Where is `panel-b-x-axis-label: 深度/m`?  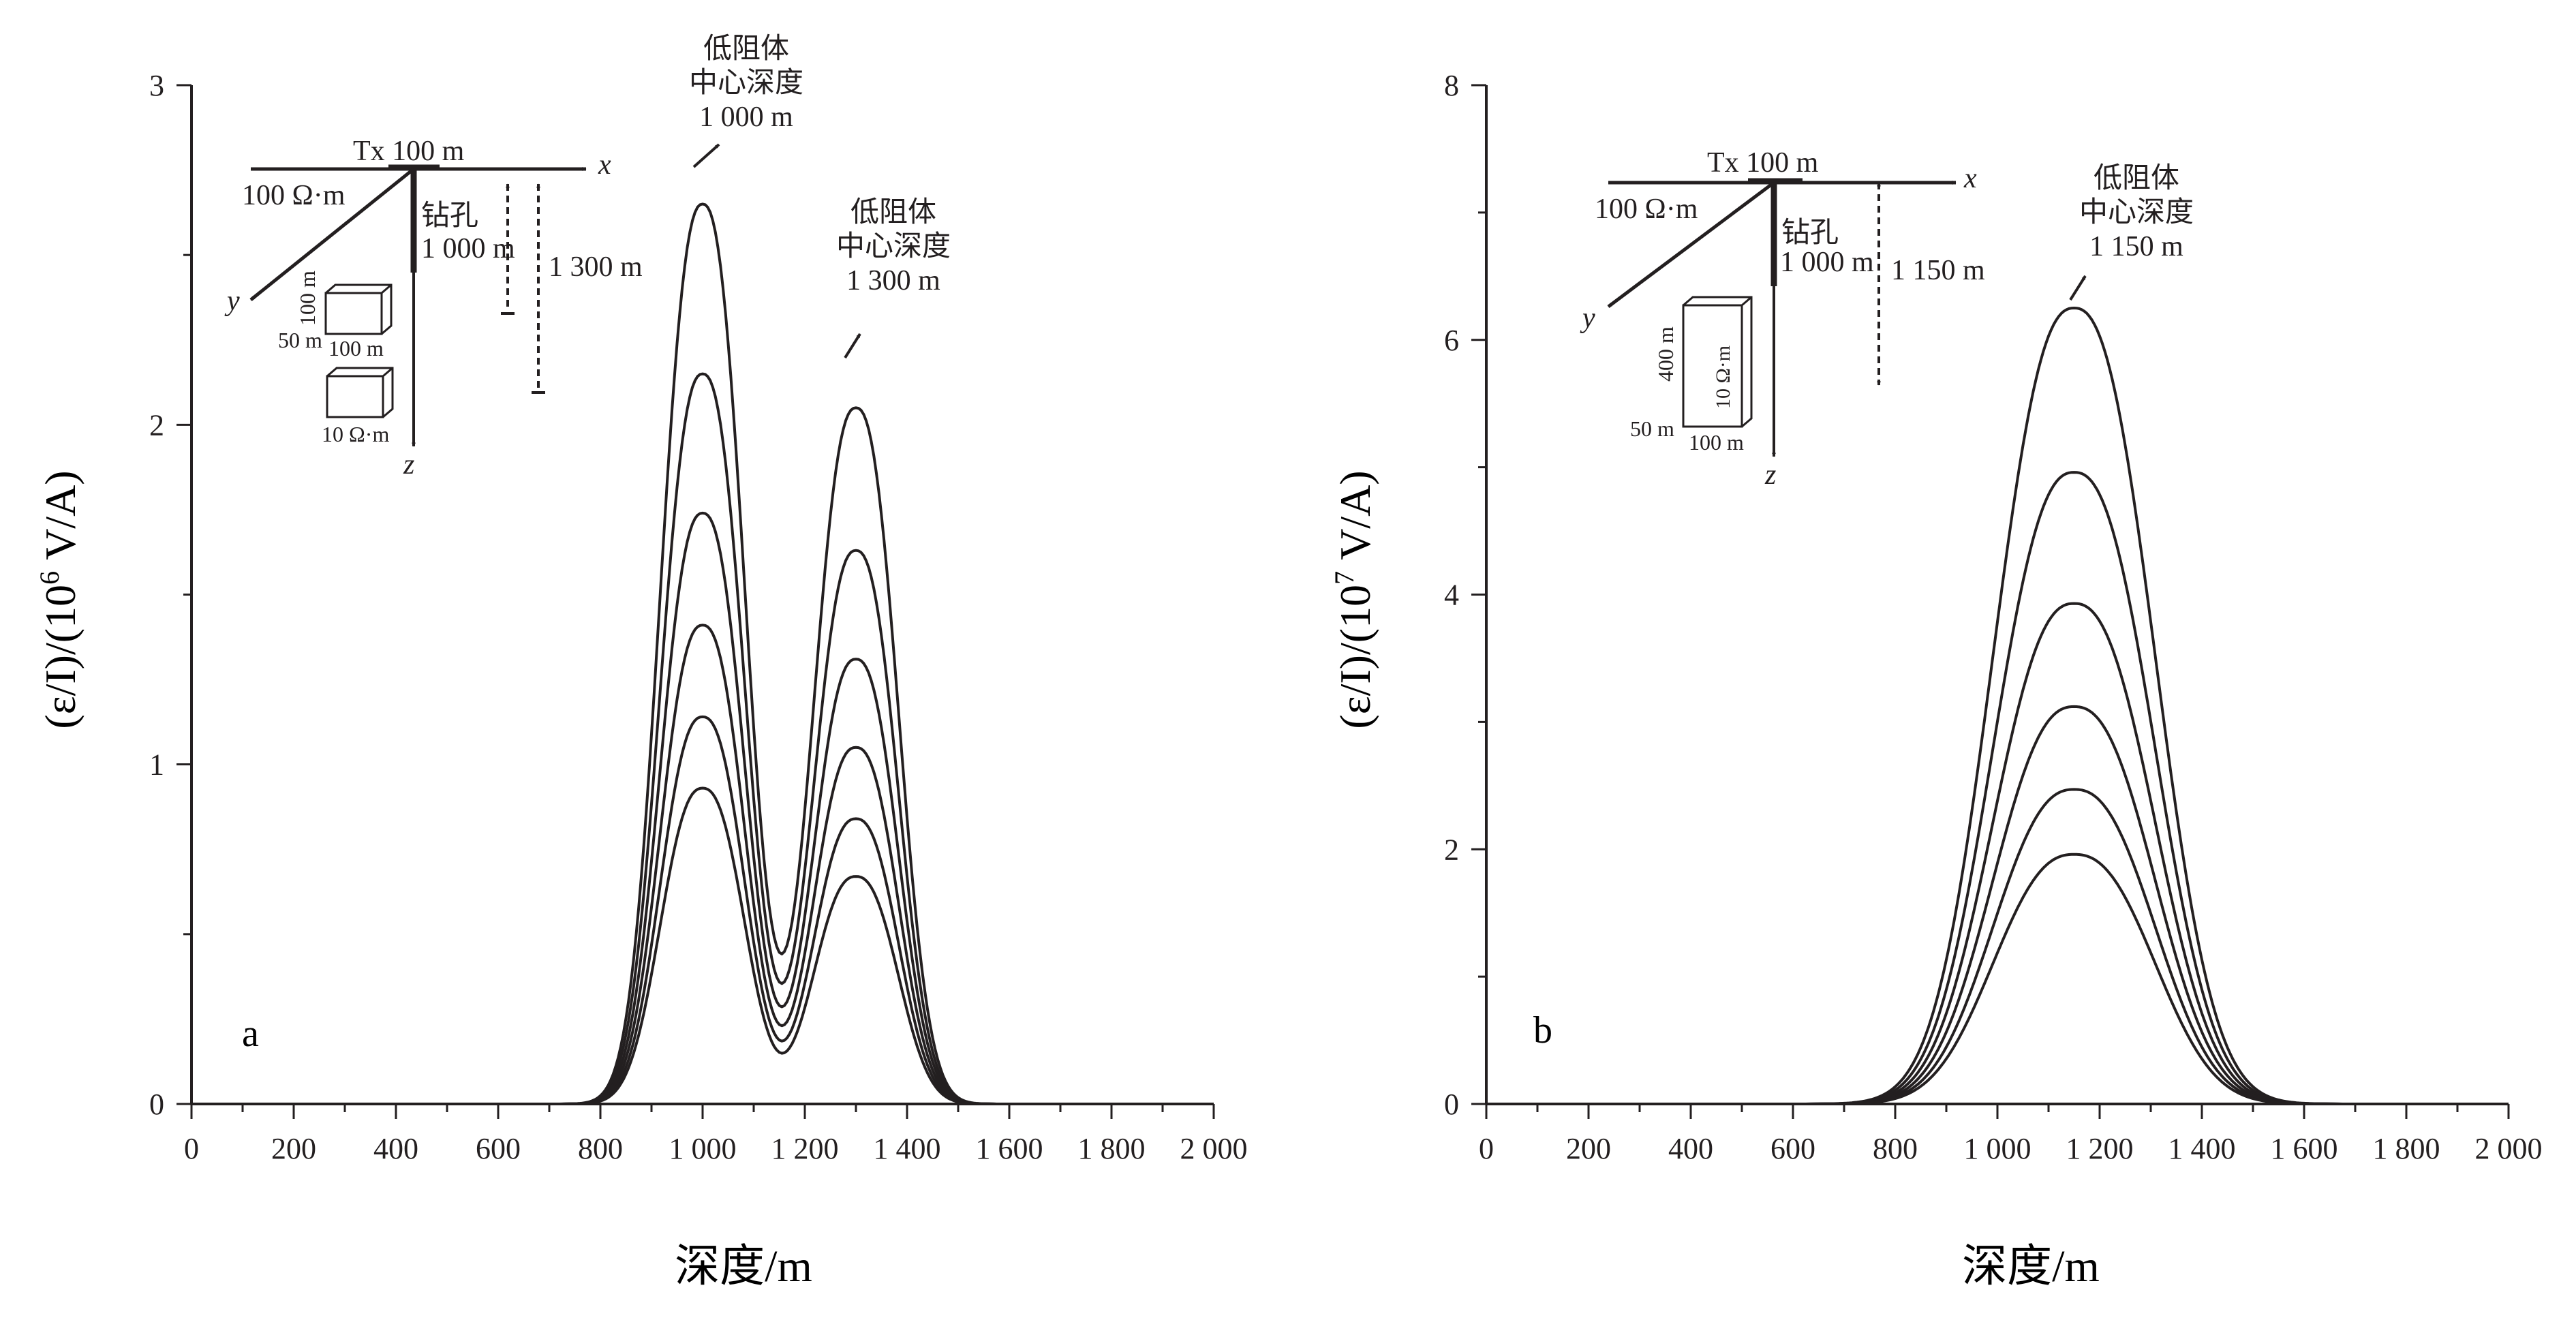
panel-b-x-axis-label: 深度/m is located at coordinates (2031, 1266).